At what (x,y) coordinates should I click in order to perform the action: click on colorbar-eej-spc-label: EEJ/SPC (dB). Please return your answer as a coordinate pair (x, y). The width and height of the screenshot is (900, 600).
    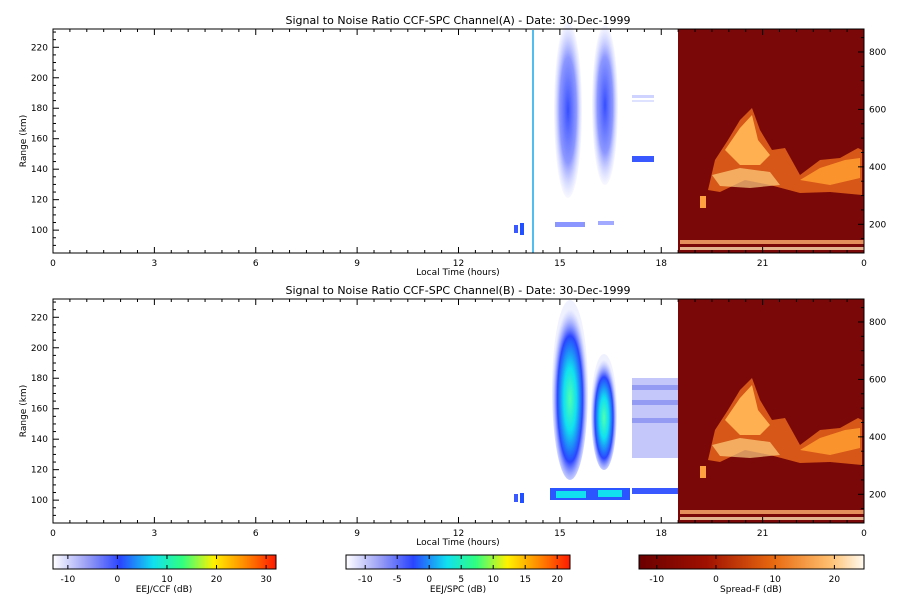
    Looking at the image, I should click on (458, 590).